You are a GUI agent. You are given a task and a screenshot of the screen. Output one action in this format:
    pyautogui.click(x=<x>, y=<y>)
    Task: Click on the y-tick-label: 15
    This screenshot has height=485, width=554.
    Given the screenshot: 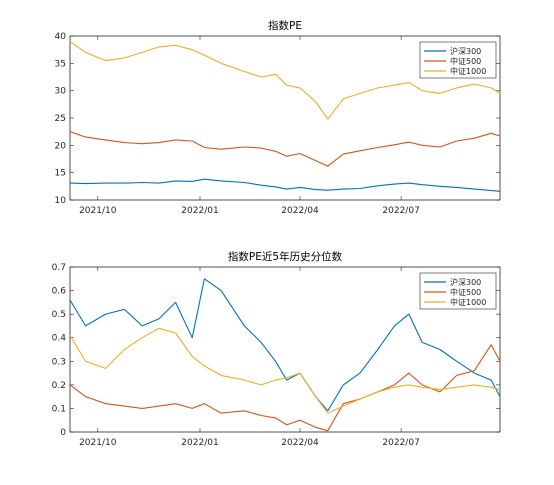 What is the action you would take?
    pyautogui.click(x=60, y=174)
    